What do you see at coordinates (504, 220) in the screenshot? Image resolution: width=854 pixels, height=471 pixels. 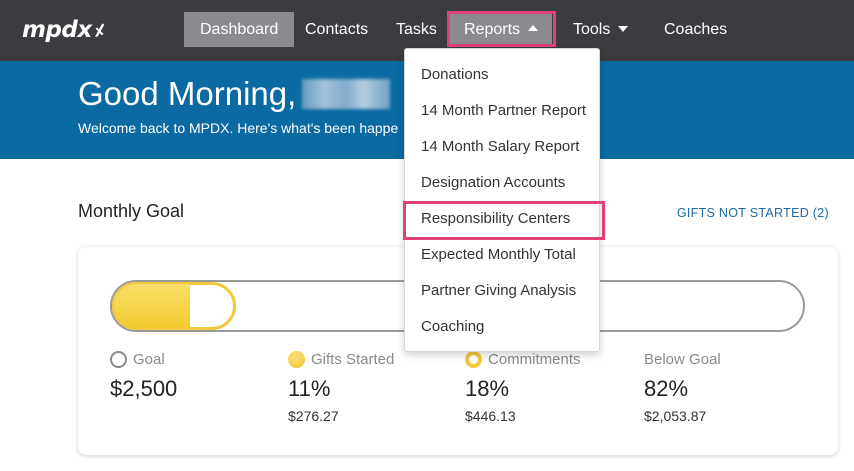 I see `menu-item-responsibility-centers: Responsibility Centers` at bounding box center [504, 220].